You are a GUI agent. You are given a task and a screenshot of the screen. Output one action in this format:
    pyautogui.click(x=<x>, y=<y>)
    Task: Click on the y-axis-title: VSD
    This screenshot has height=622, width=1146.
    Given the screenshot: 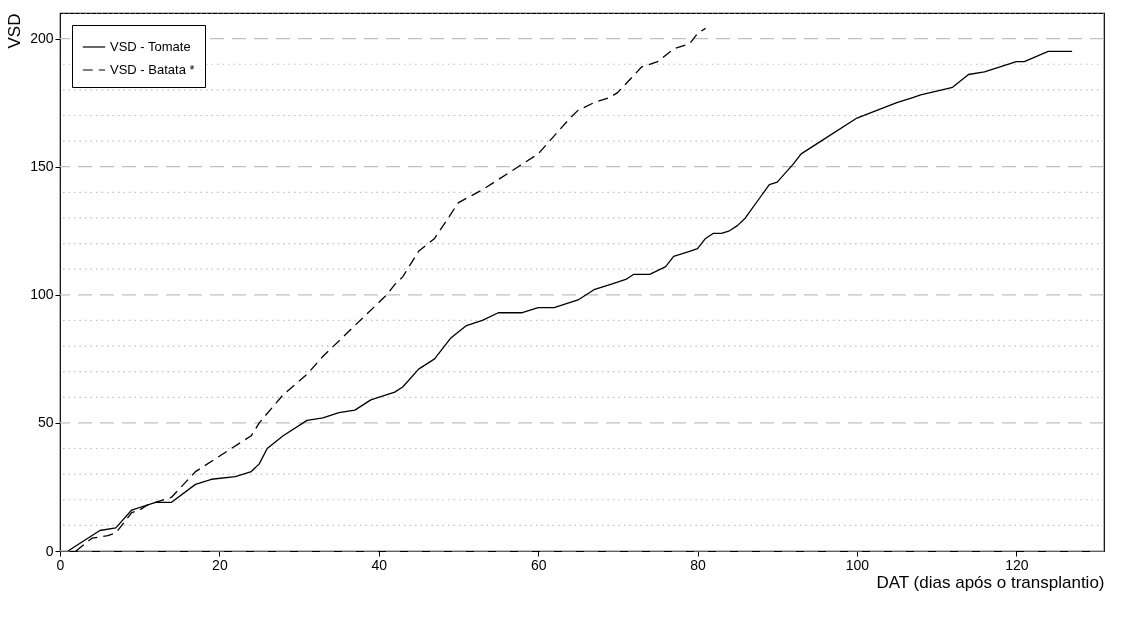 What is the action you would take?
    pyautogui.click(x=15, y=31)
    